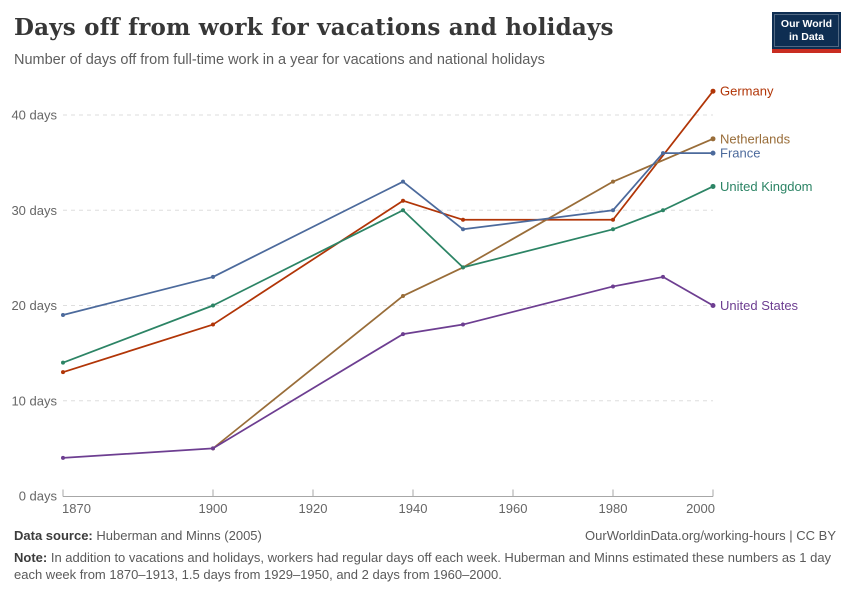 The height and width of the screenshot is (600, 850). Describe the element at coordinates (34, 115) in the screenshot. I see `y-tick-label: 40 days` at that location.